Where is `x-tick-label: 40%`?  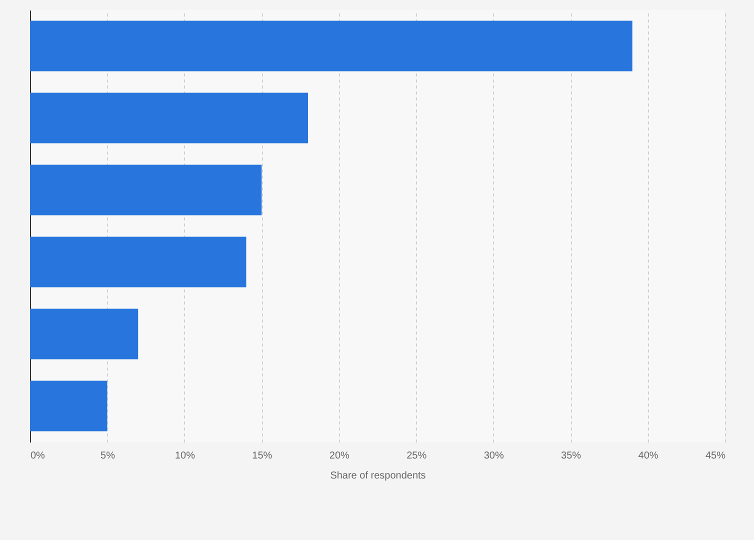
x-tick-label: 40% is located at coordinates (648, 456).